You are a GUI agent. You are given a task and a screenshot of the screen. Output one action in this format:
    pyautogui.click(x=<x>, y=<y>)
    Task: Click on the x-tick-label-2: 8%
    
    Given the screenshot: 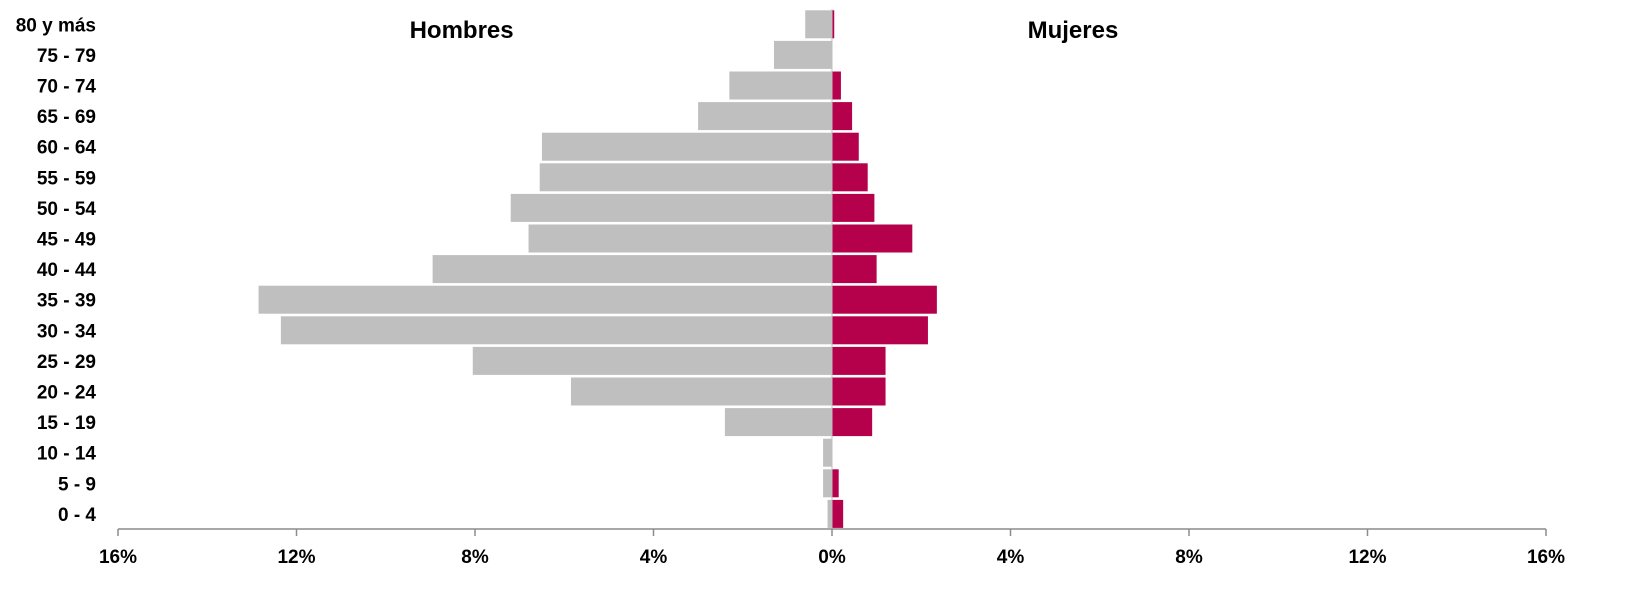 What is the action you would take?
    pyautogui.click(x=475, y=557)
    